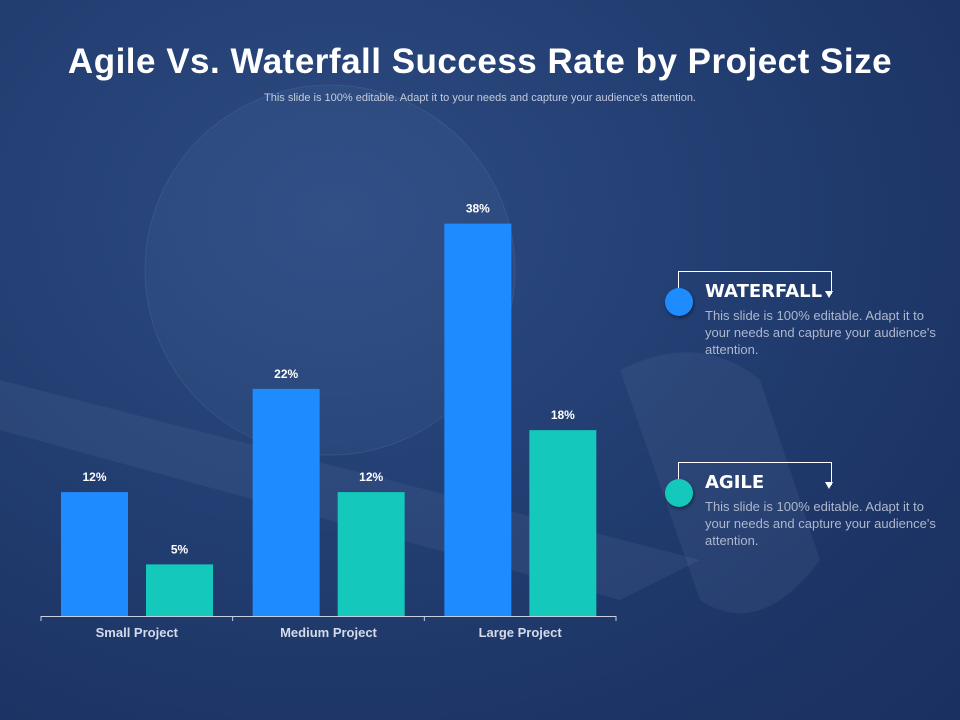 The height and width of the screenshot is (720, 960). I want to click on x-tick-label: Small Project, so click(137, 632).